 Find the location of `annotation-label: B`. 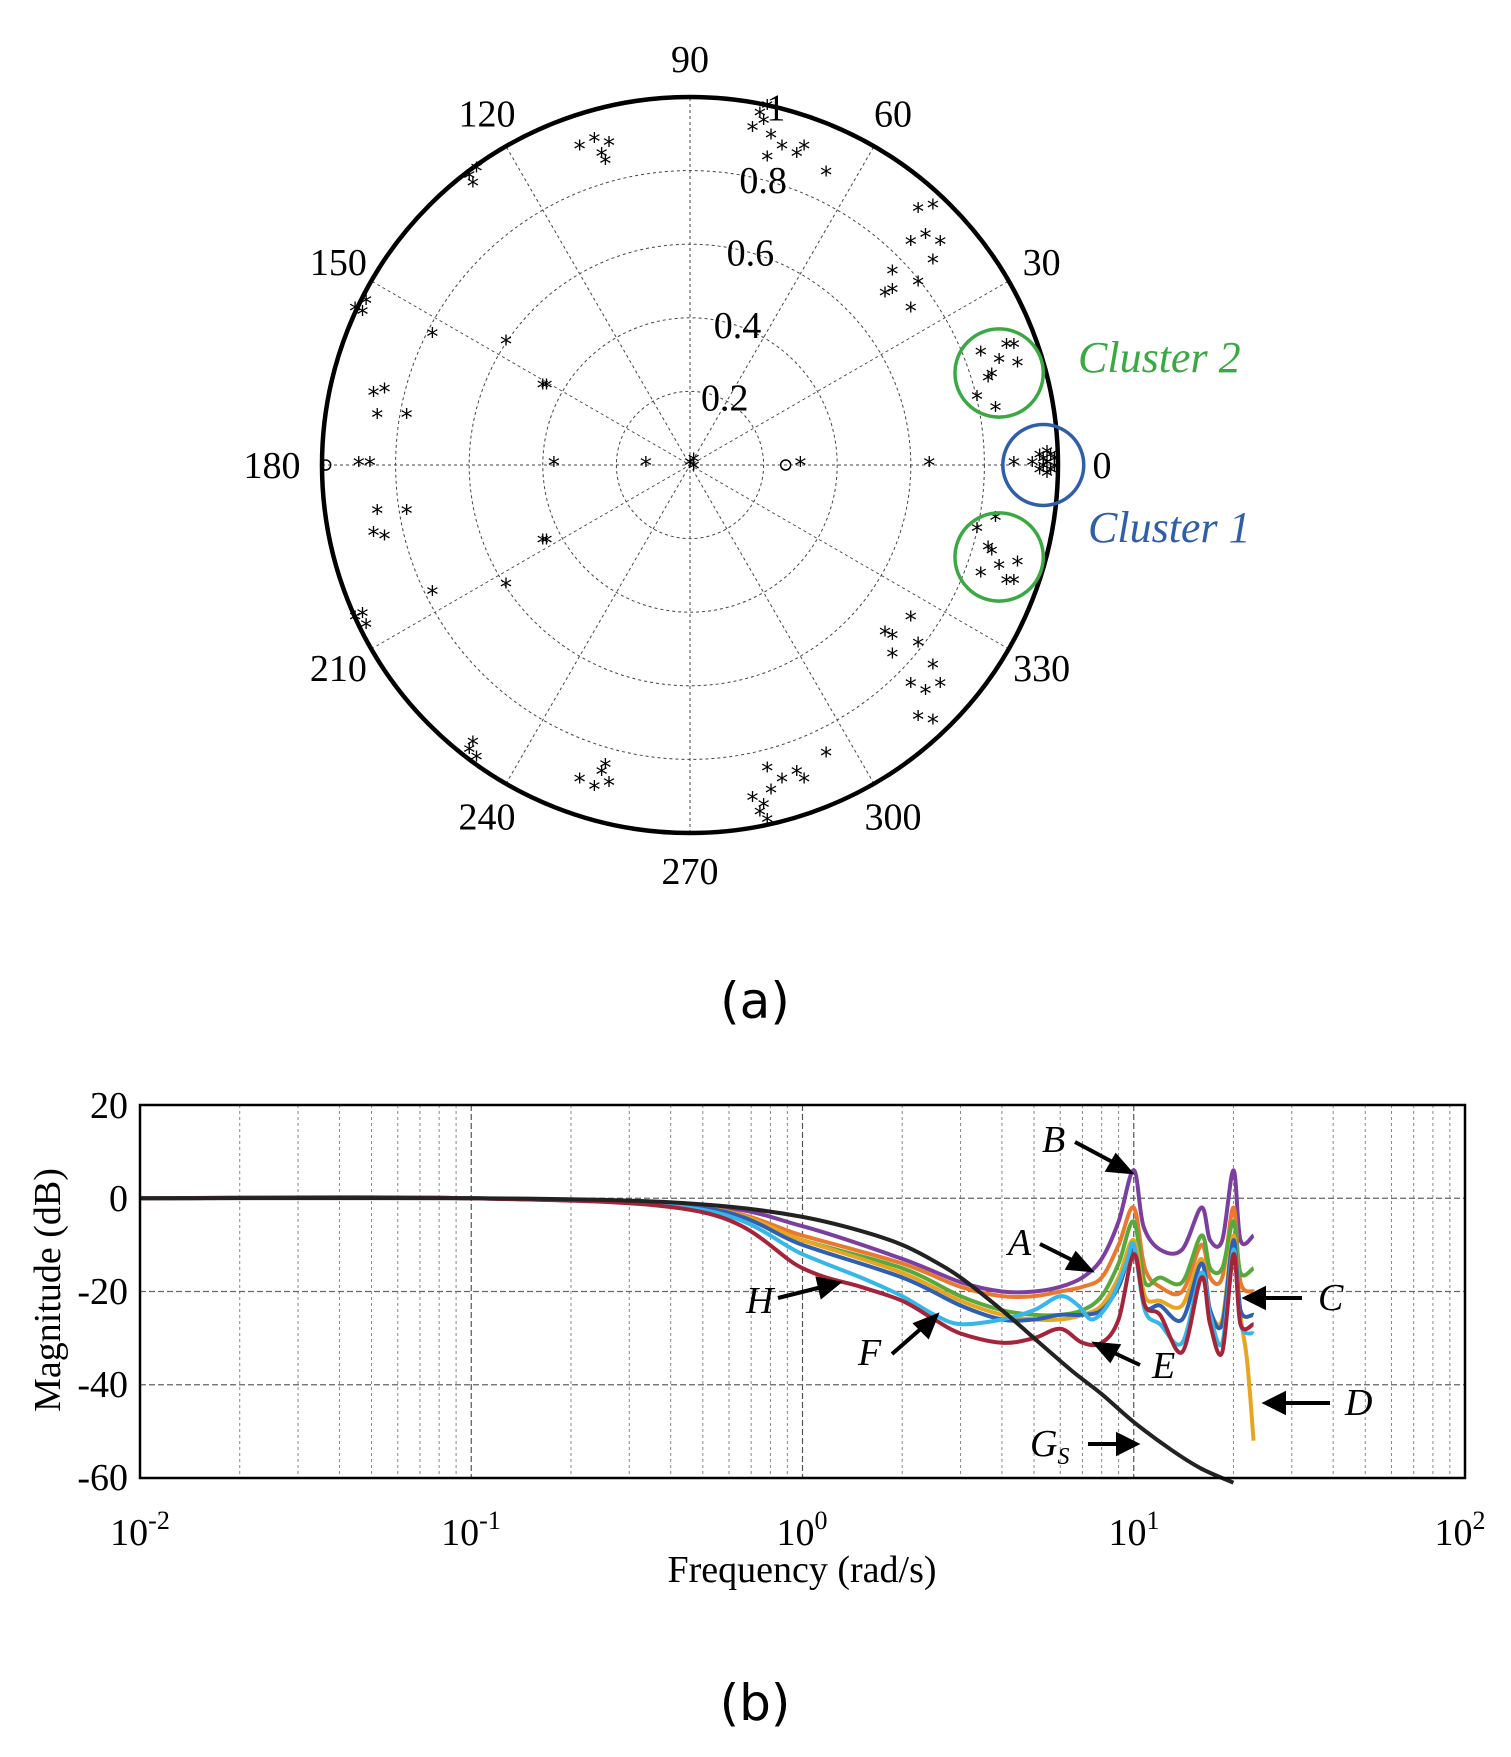

annotation-label: B is located at coordinates (1053, 1140).